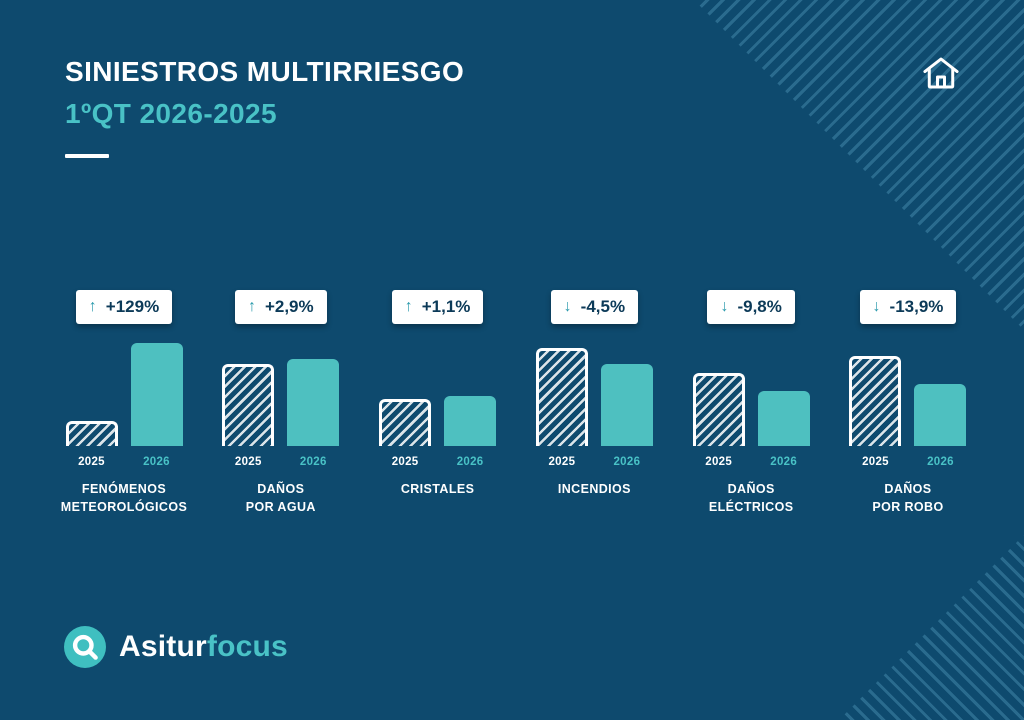 Image resolution: width=1024 pixels, height=720 pixels. What do you see at coordinates (171, 113) in the screenshot?
I see `page-subtitle: 1ºQT 2026-2025` at bounding box center [171, 113].